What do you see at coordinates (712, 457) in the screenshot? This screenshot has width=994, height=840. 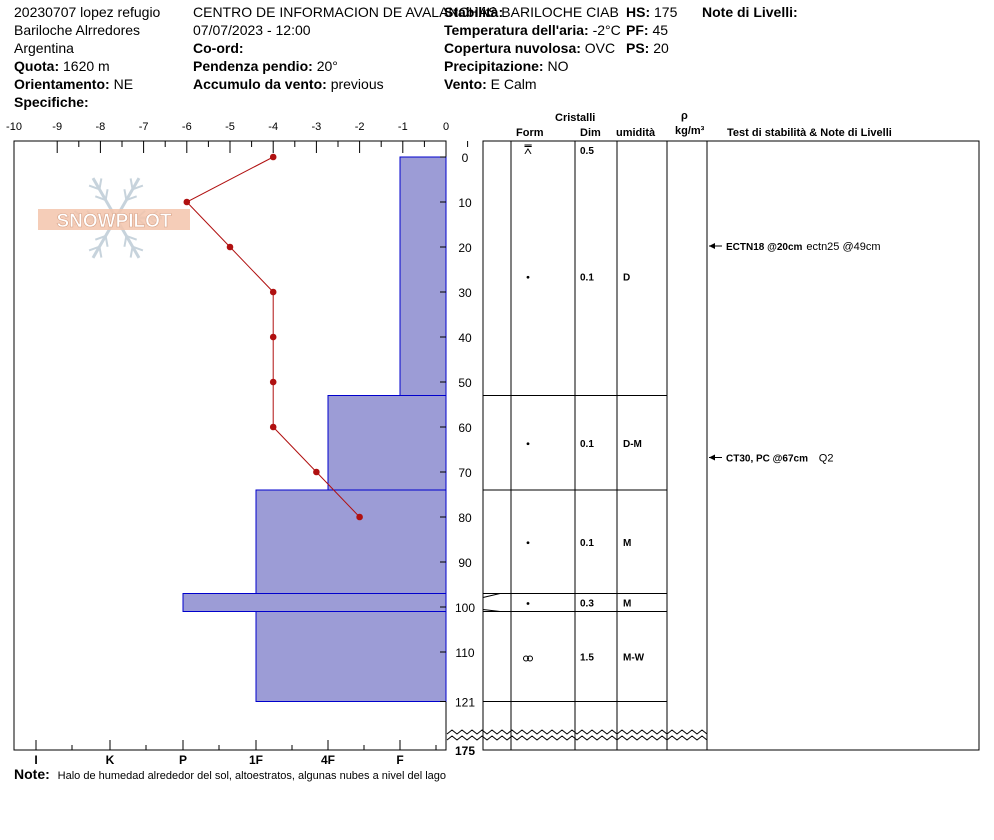 I see `test-arrow-head` at bounding box center [712, 457].